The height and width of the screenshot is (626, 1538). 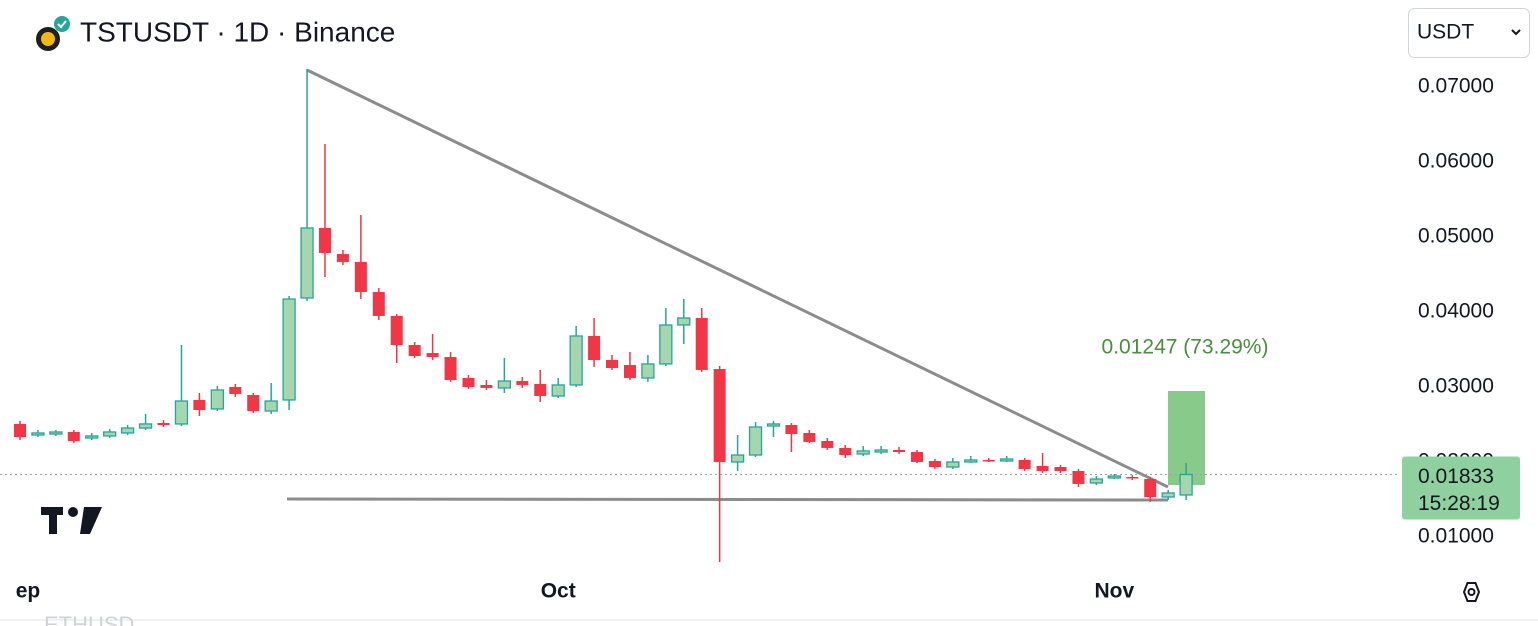 What do you see at coordinates (1459, 503) in the screenshot?
I see `countdown-label: 15:28:19` at bounding box center [1459, 503].